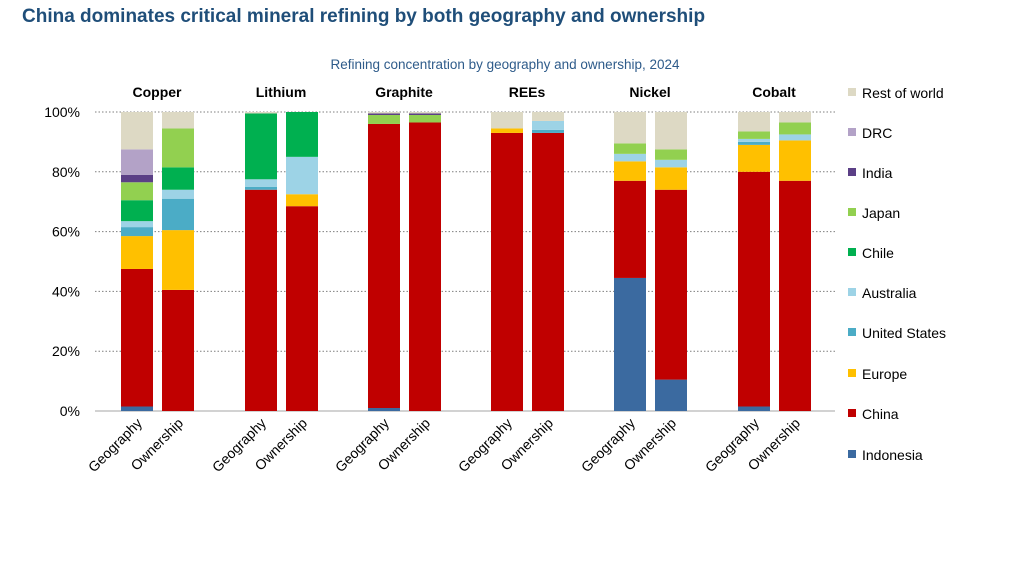 This screenshot has width=1024, height=576. I want to click on legend-item-rest-of-world: Rest of world, so click(920, 93).